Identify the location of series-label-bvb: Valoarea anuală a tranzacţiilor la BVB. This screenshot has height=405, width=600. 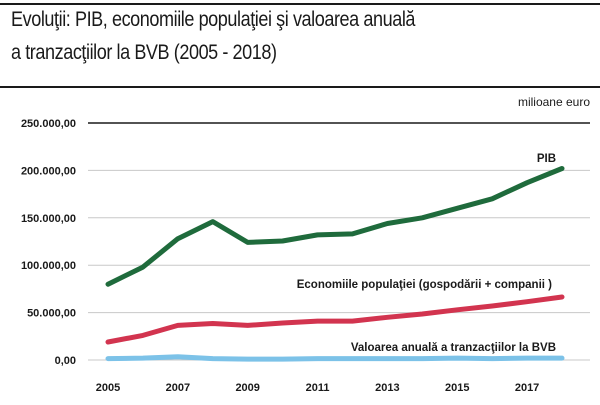
(453, 348).